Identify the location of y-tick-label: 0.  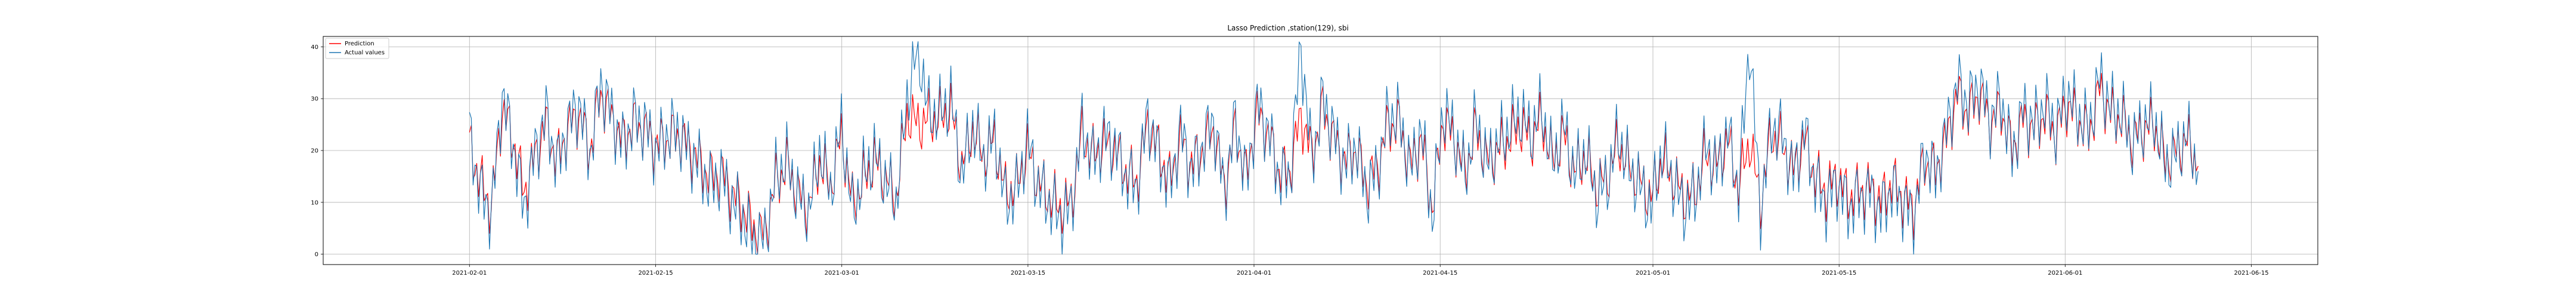
(316, 254).